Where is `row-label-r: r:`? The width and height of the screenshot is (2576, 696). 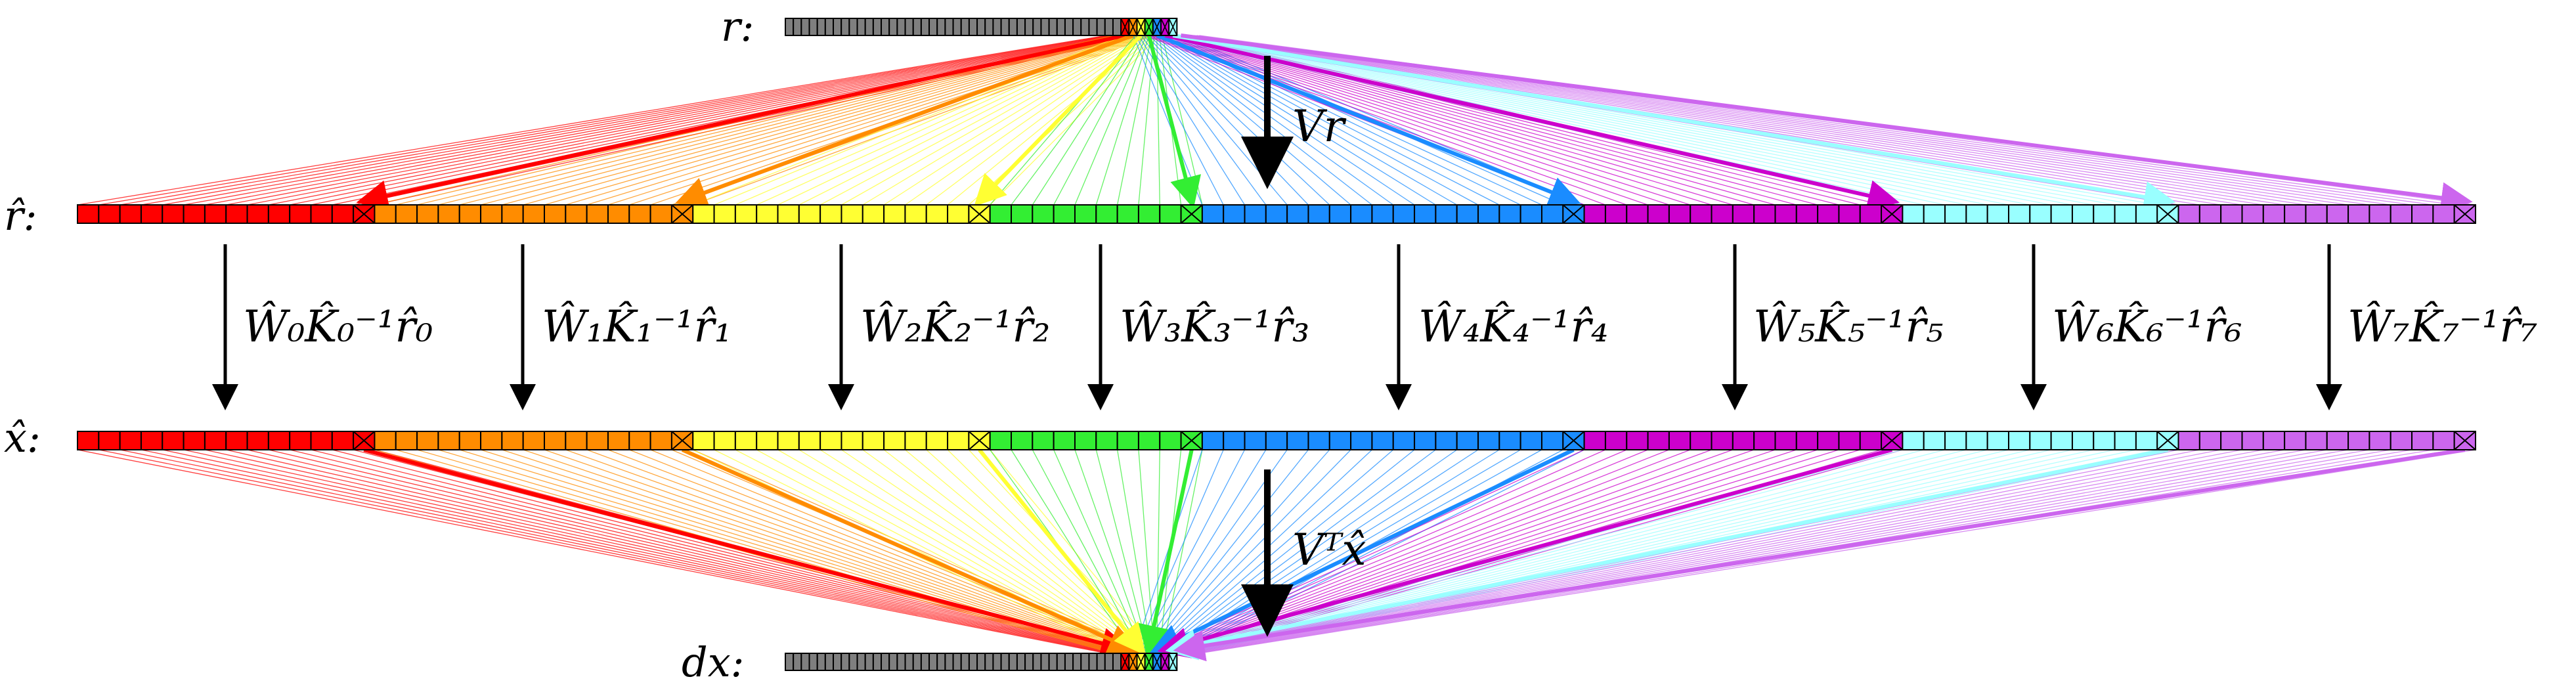 row-label-r: r: is located at coordinates (737, 27).